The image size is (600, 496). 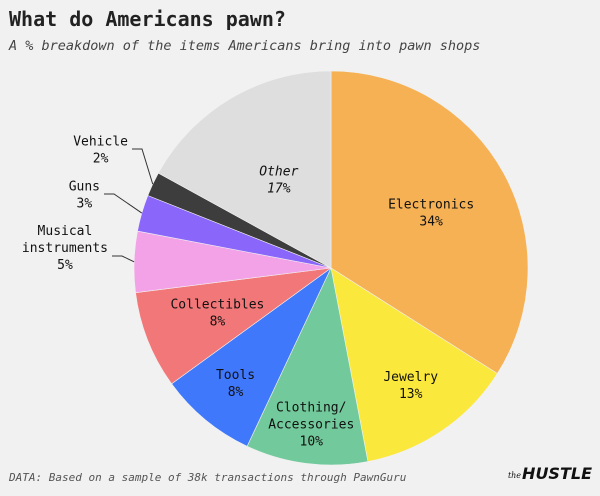 I want to click on slice-label-guns: Guns 3%, so click(x=84, y=196).